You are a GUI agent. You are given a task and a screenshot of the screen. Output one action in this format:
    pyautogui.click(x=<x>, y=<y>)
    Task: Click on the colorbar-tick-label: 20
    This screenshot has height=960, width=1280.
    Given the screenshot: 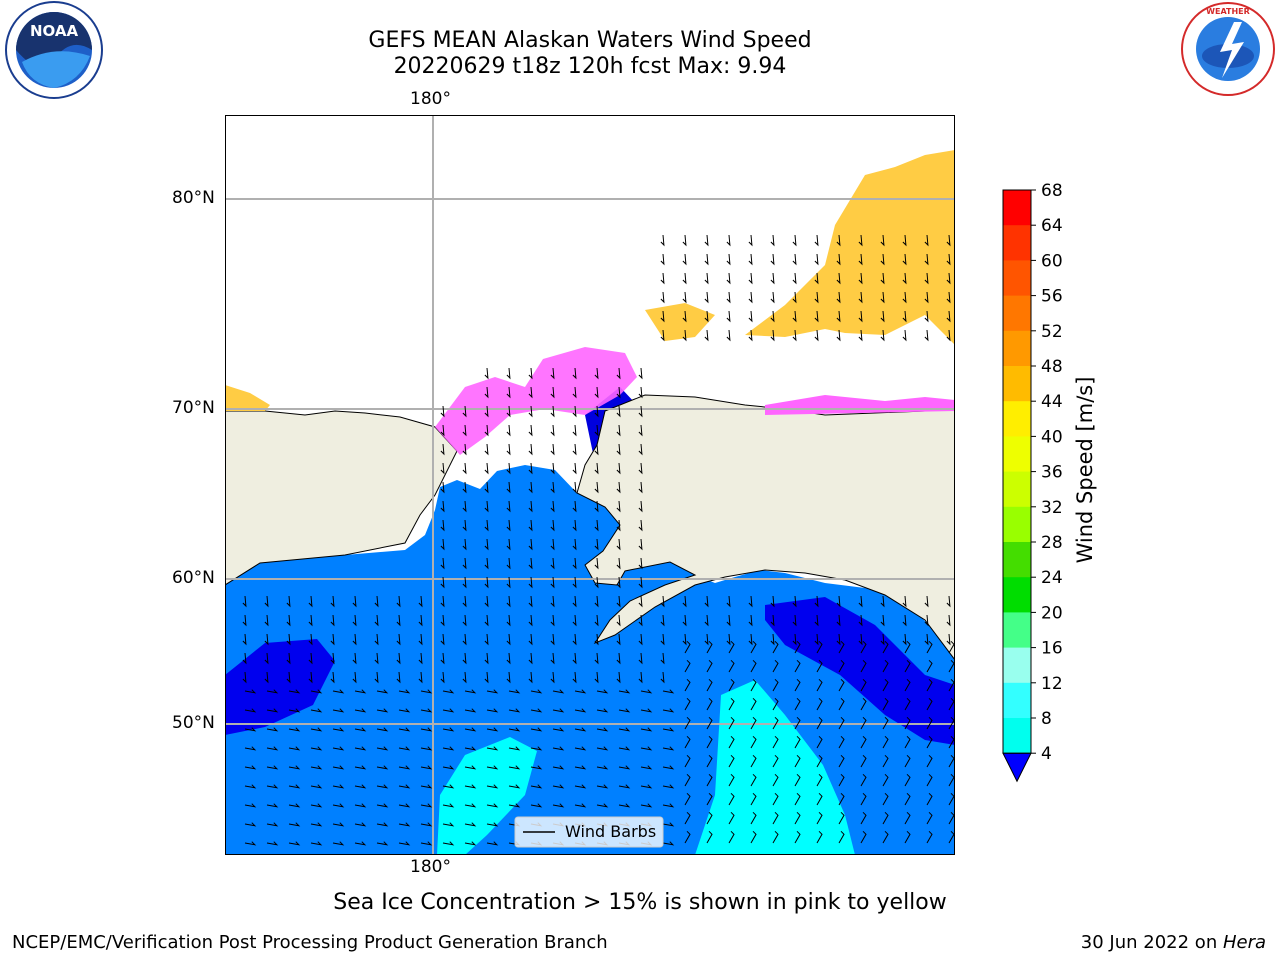 What is the action you would take?
    pyautogui.click(x=1052, y=613)
    